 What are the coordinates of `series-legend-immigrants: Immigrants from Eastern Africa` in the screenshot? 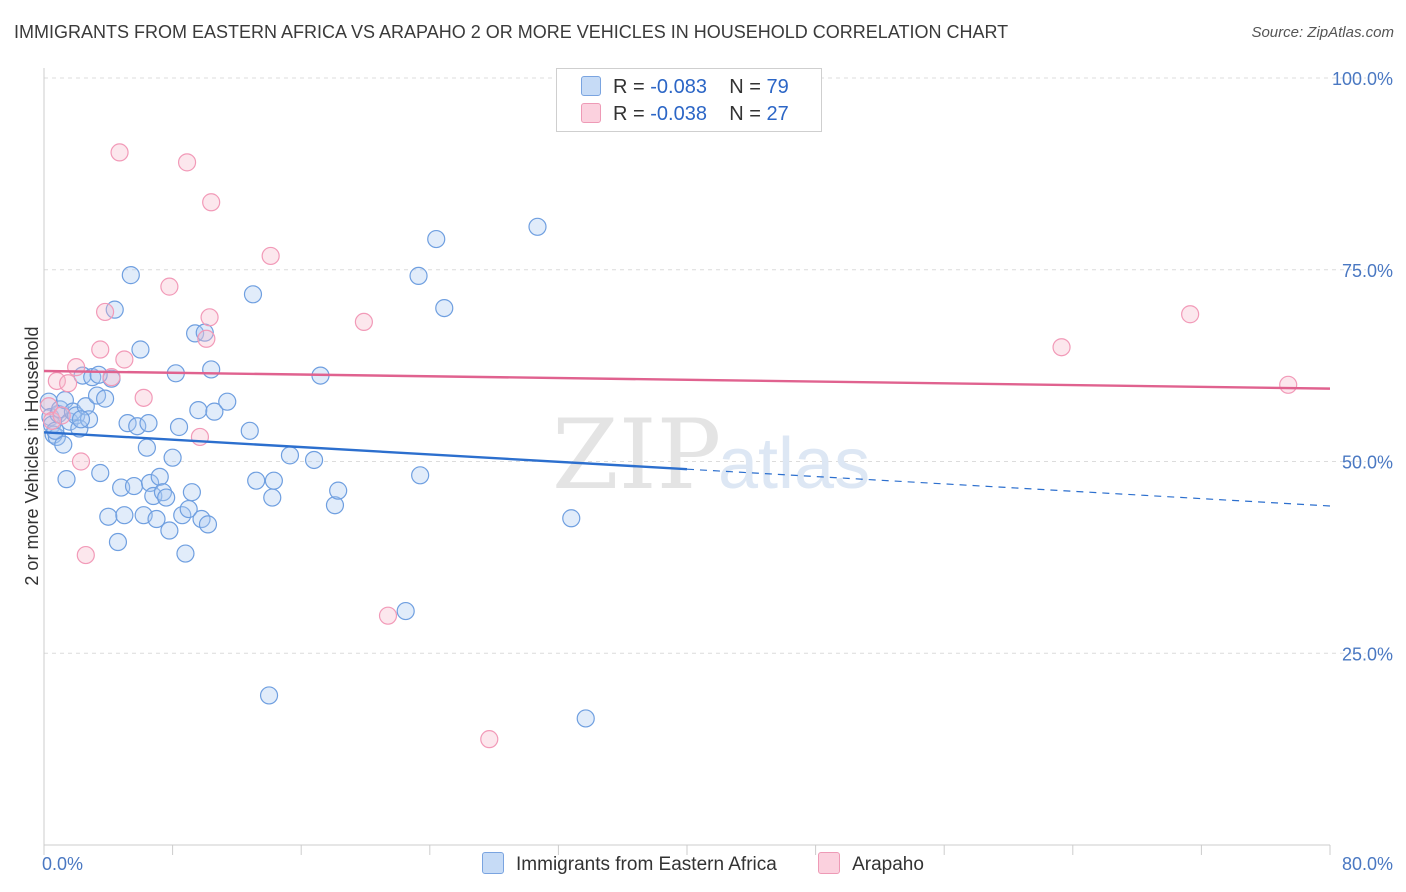 It's located at (629, 864).